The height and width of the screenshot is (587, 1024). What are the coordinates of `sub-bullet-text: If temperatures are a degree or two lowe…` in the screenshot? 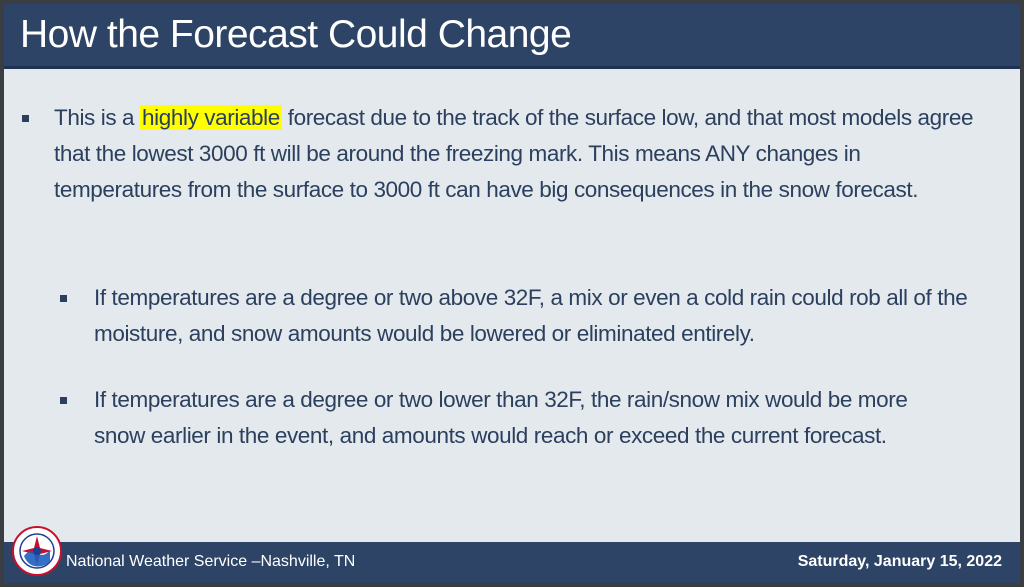 It's located at (501, 417).